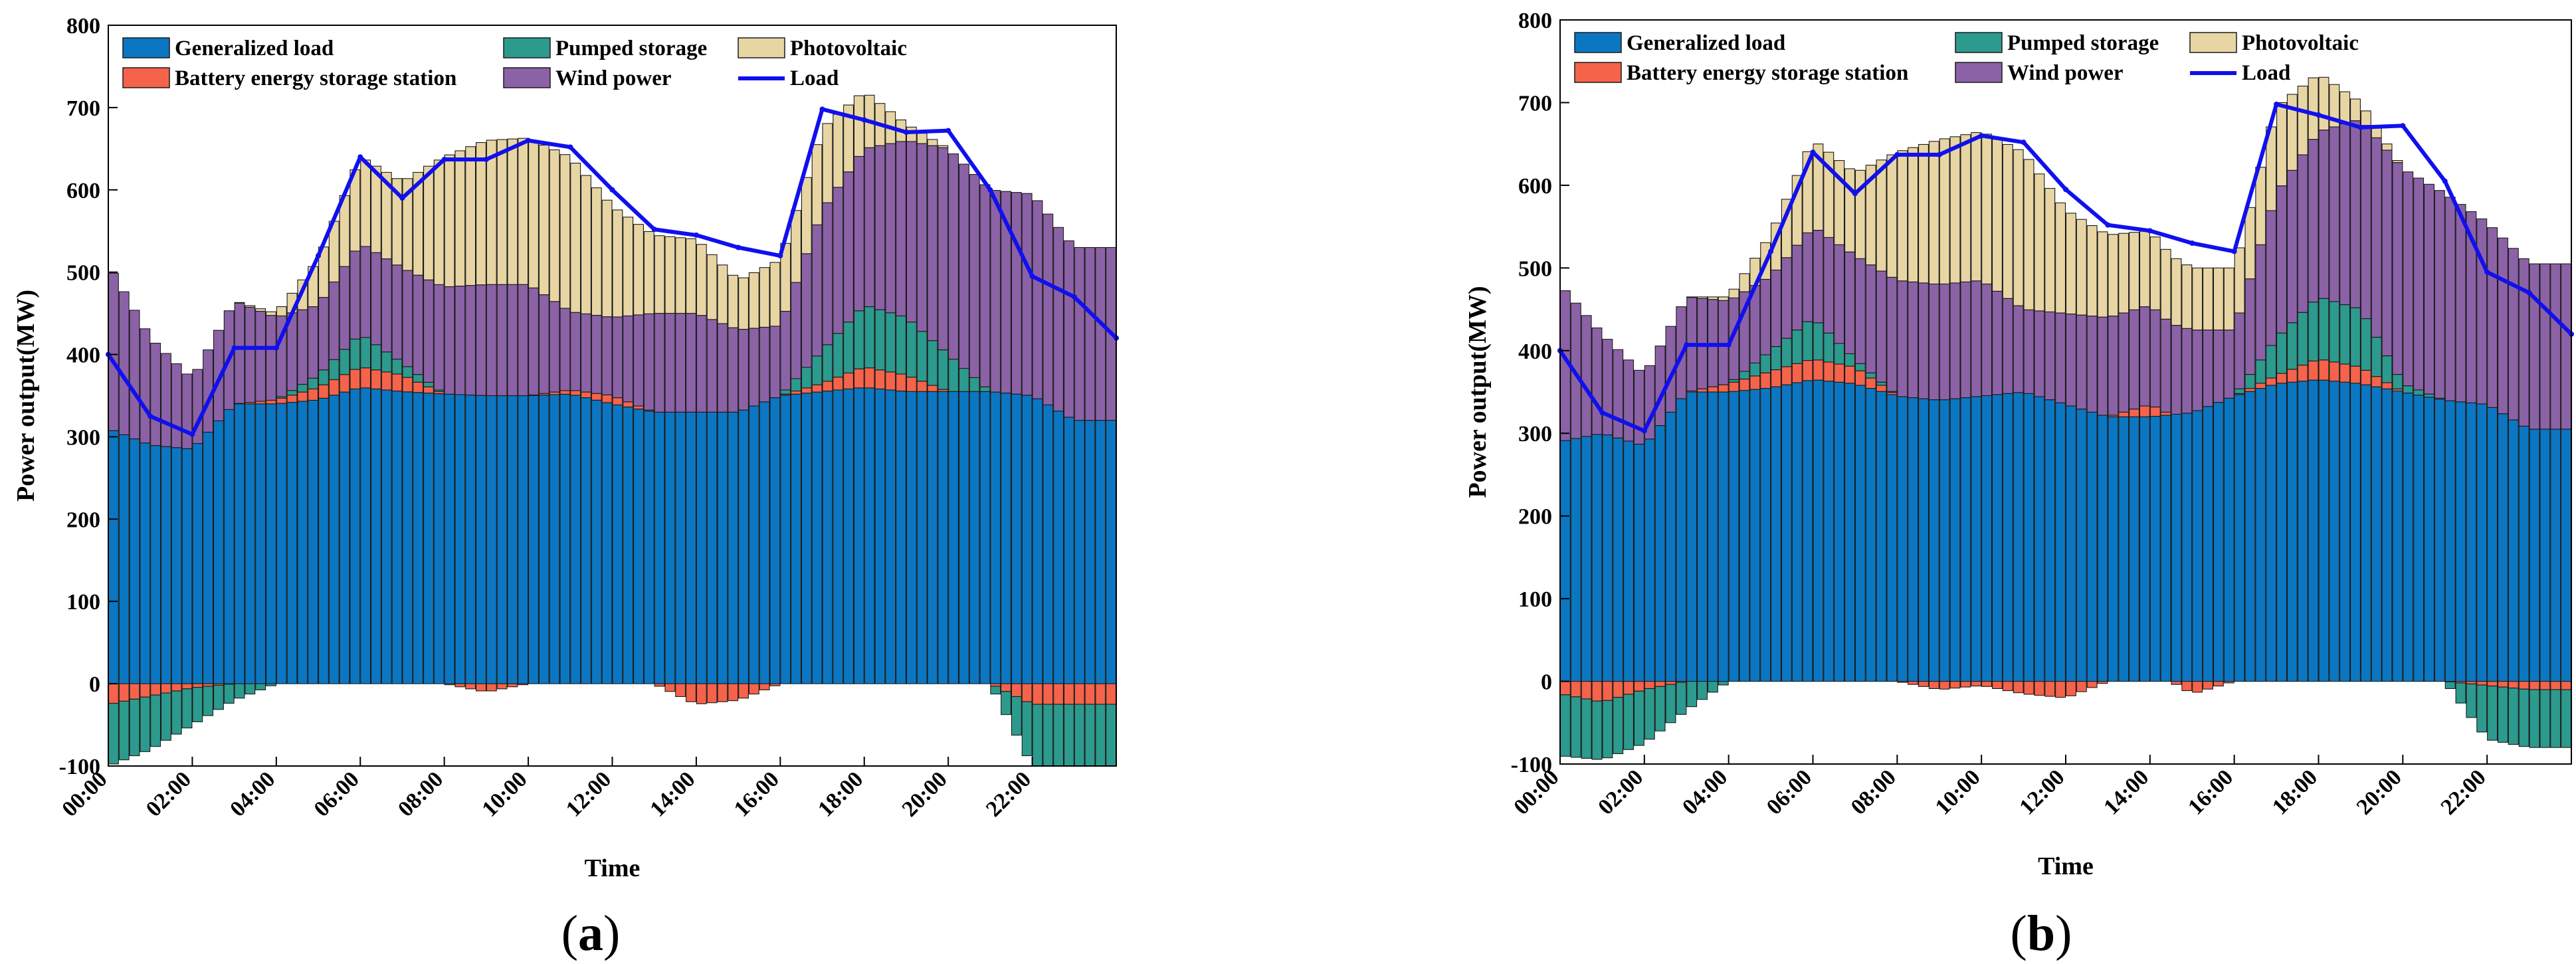  I want to click on x-tick-label: 08:00, so click(1874, 792).